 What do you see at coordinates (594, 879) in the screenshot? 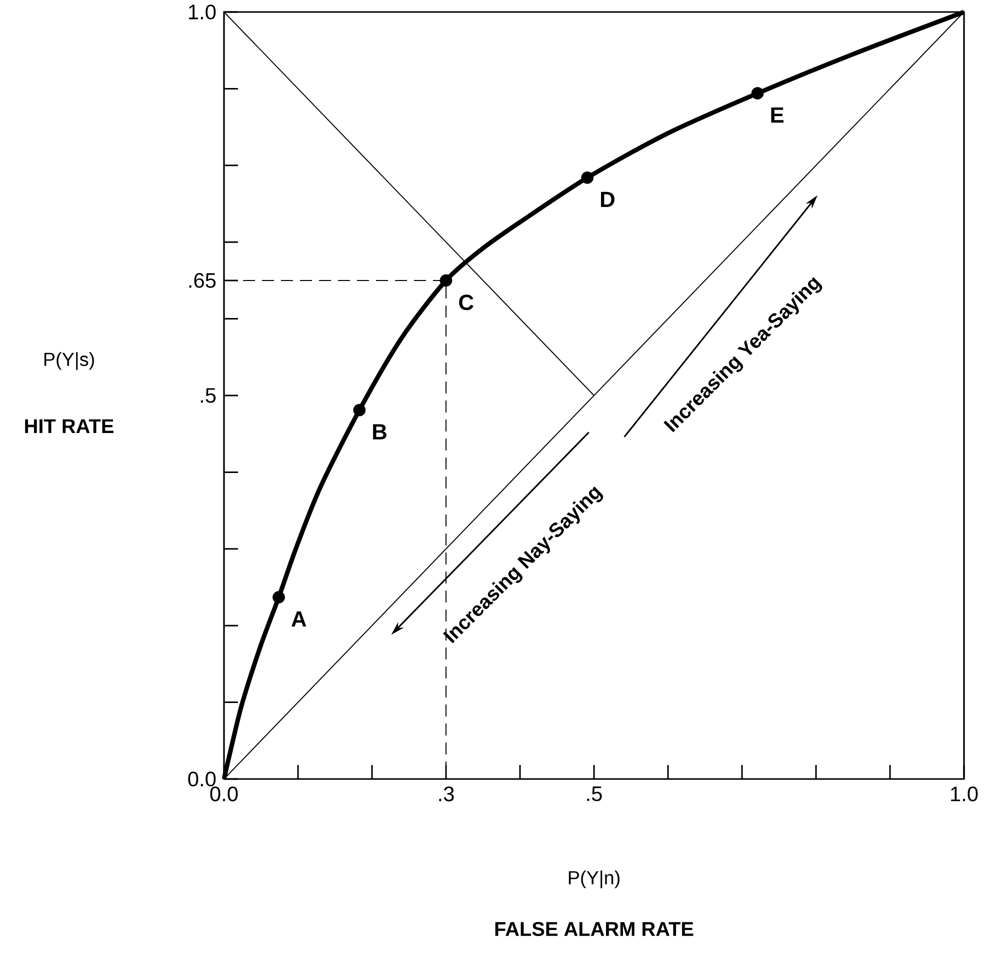
I see `x-axis-title: P(Y|n)` at bounding box center [594, 879].